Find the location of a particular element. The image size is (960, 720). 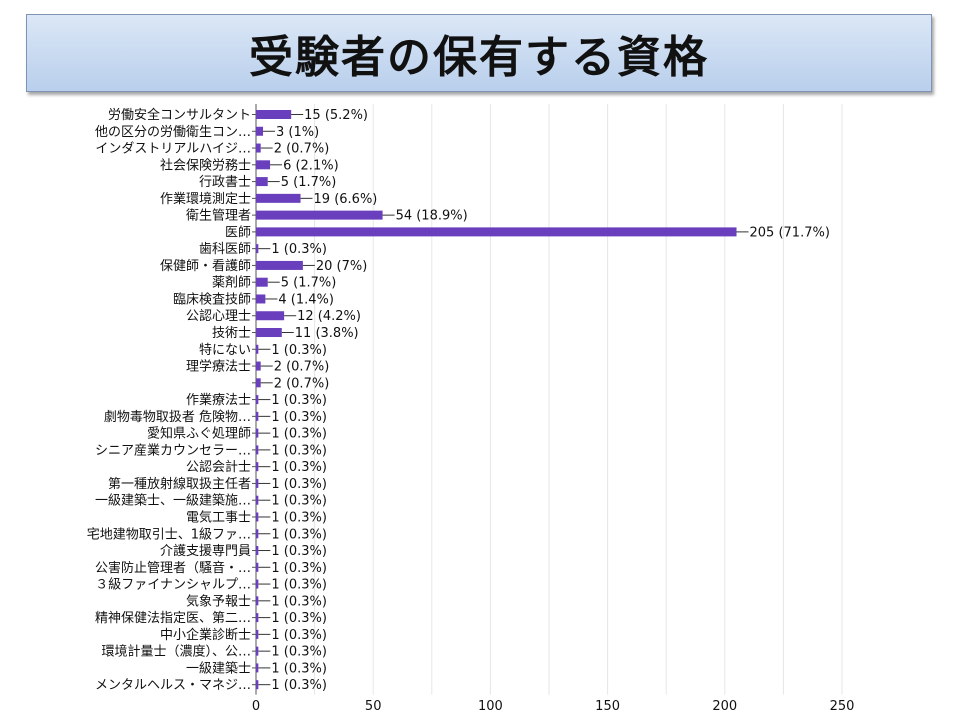

category-label: 中小企業診断士 is located at coordinates (205, 635).